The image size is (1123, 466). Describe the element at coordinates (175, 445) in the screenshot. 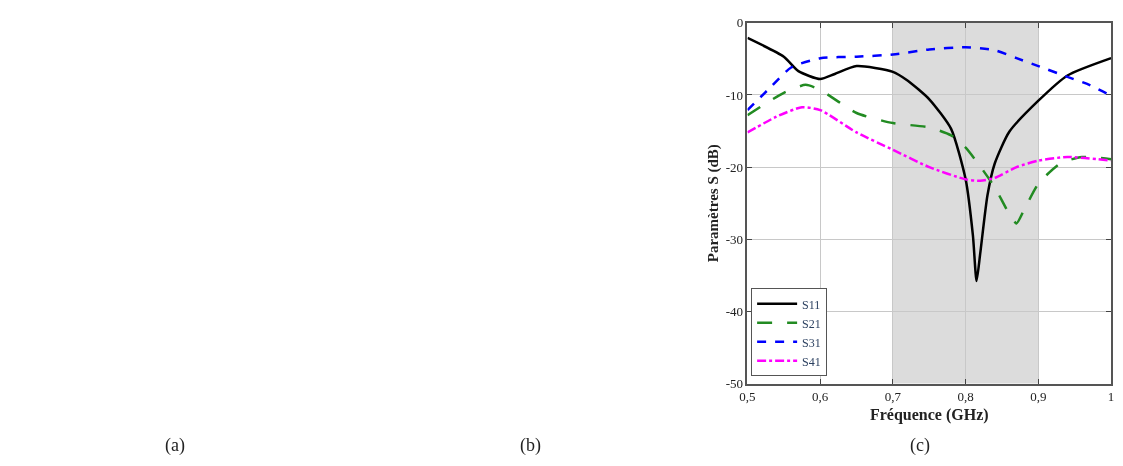

I see `text: (a)` at that location.